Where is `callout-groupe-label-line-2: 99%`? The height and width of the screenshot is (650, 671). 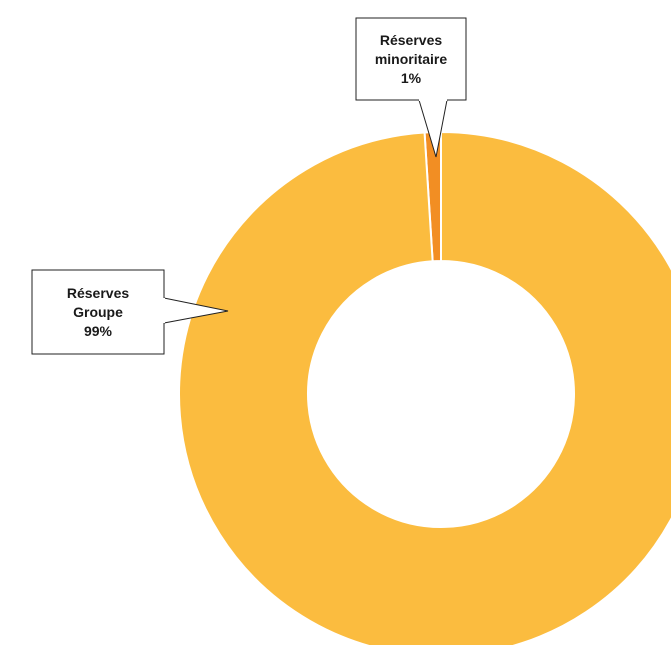
callout-groupe-label-line-2: 99% is located at coordinates (98, 331).